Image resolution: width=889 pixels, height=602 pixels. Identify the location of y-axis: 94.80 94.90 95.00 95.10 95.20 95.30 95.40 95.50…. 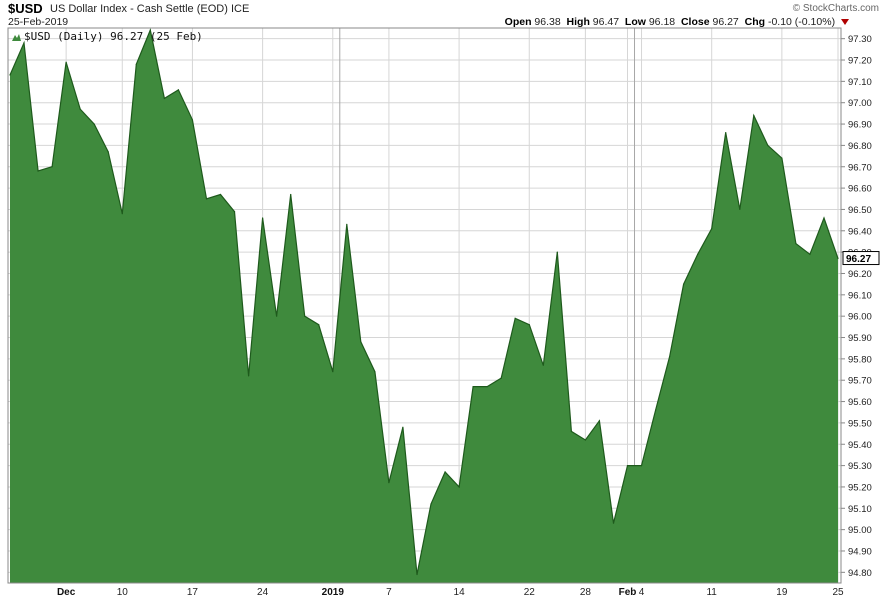
(856, 306).